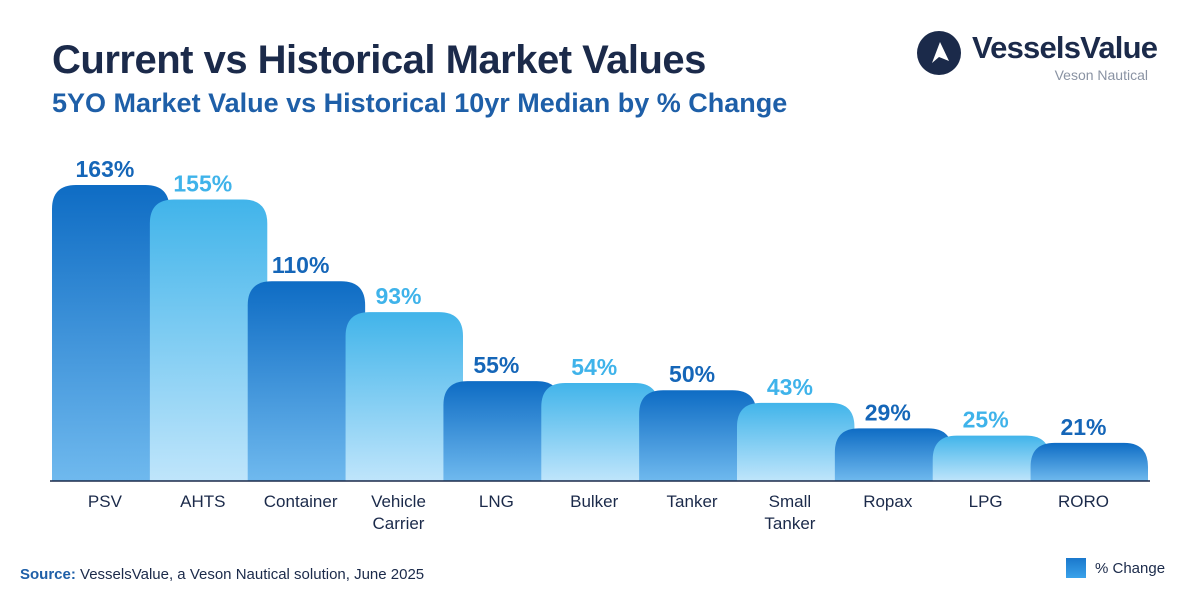 This screenshot has width=1200, height=600. Describe the element at coordinates (888, 501) in the screenshot. I see `tick-label: Ropax` at that location.